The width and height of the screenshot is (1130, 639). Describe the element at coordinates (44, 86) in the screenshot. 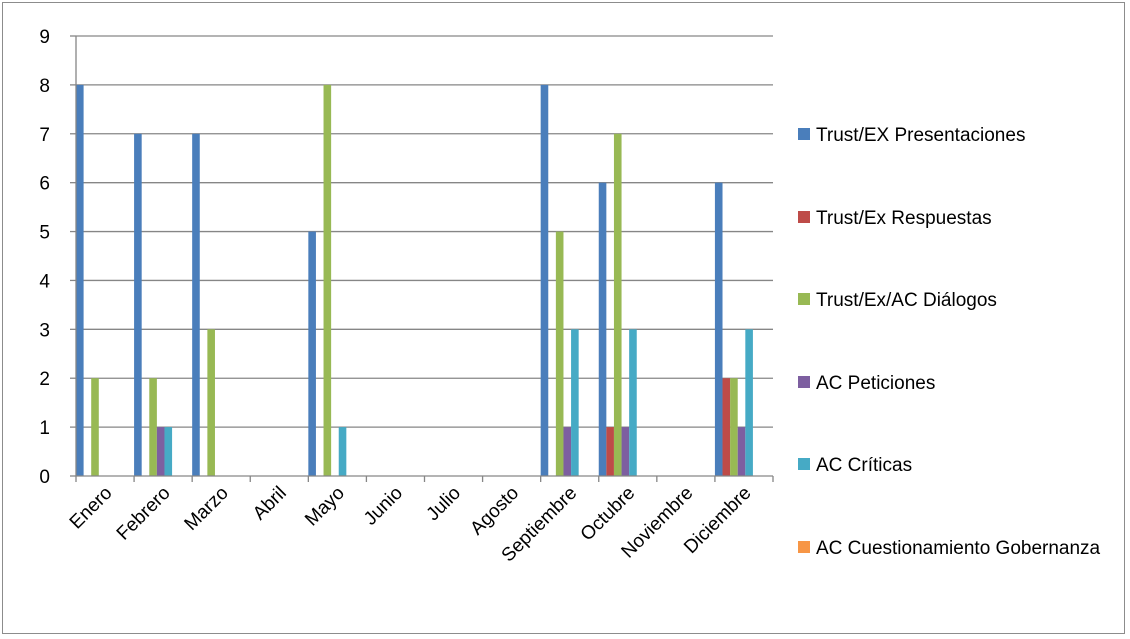

I see `y-tick-label: 8` at that location.